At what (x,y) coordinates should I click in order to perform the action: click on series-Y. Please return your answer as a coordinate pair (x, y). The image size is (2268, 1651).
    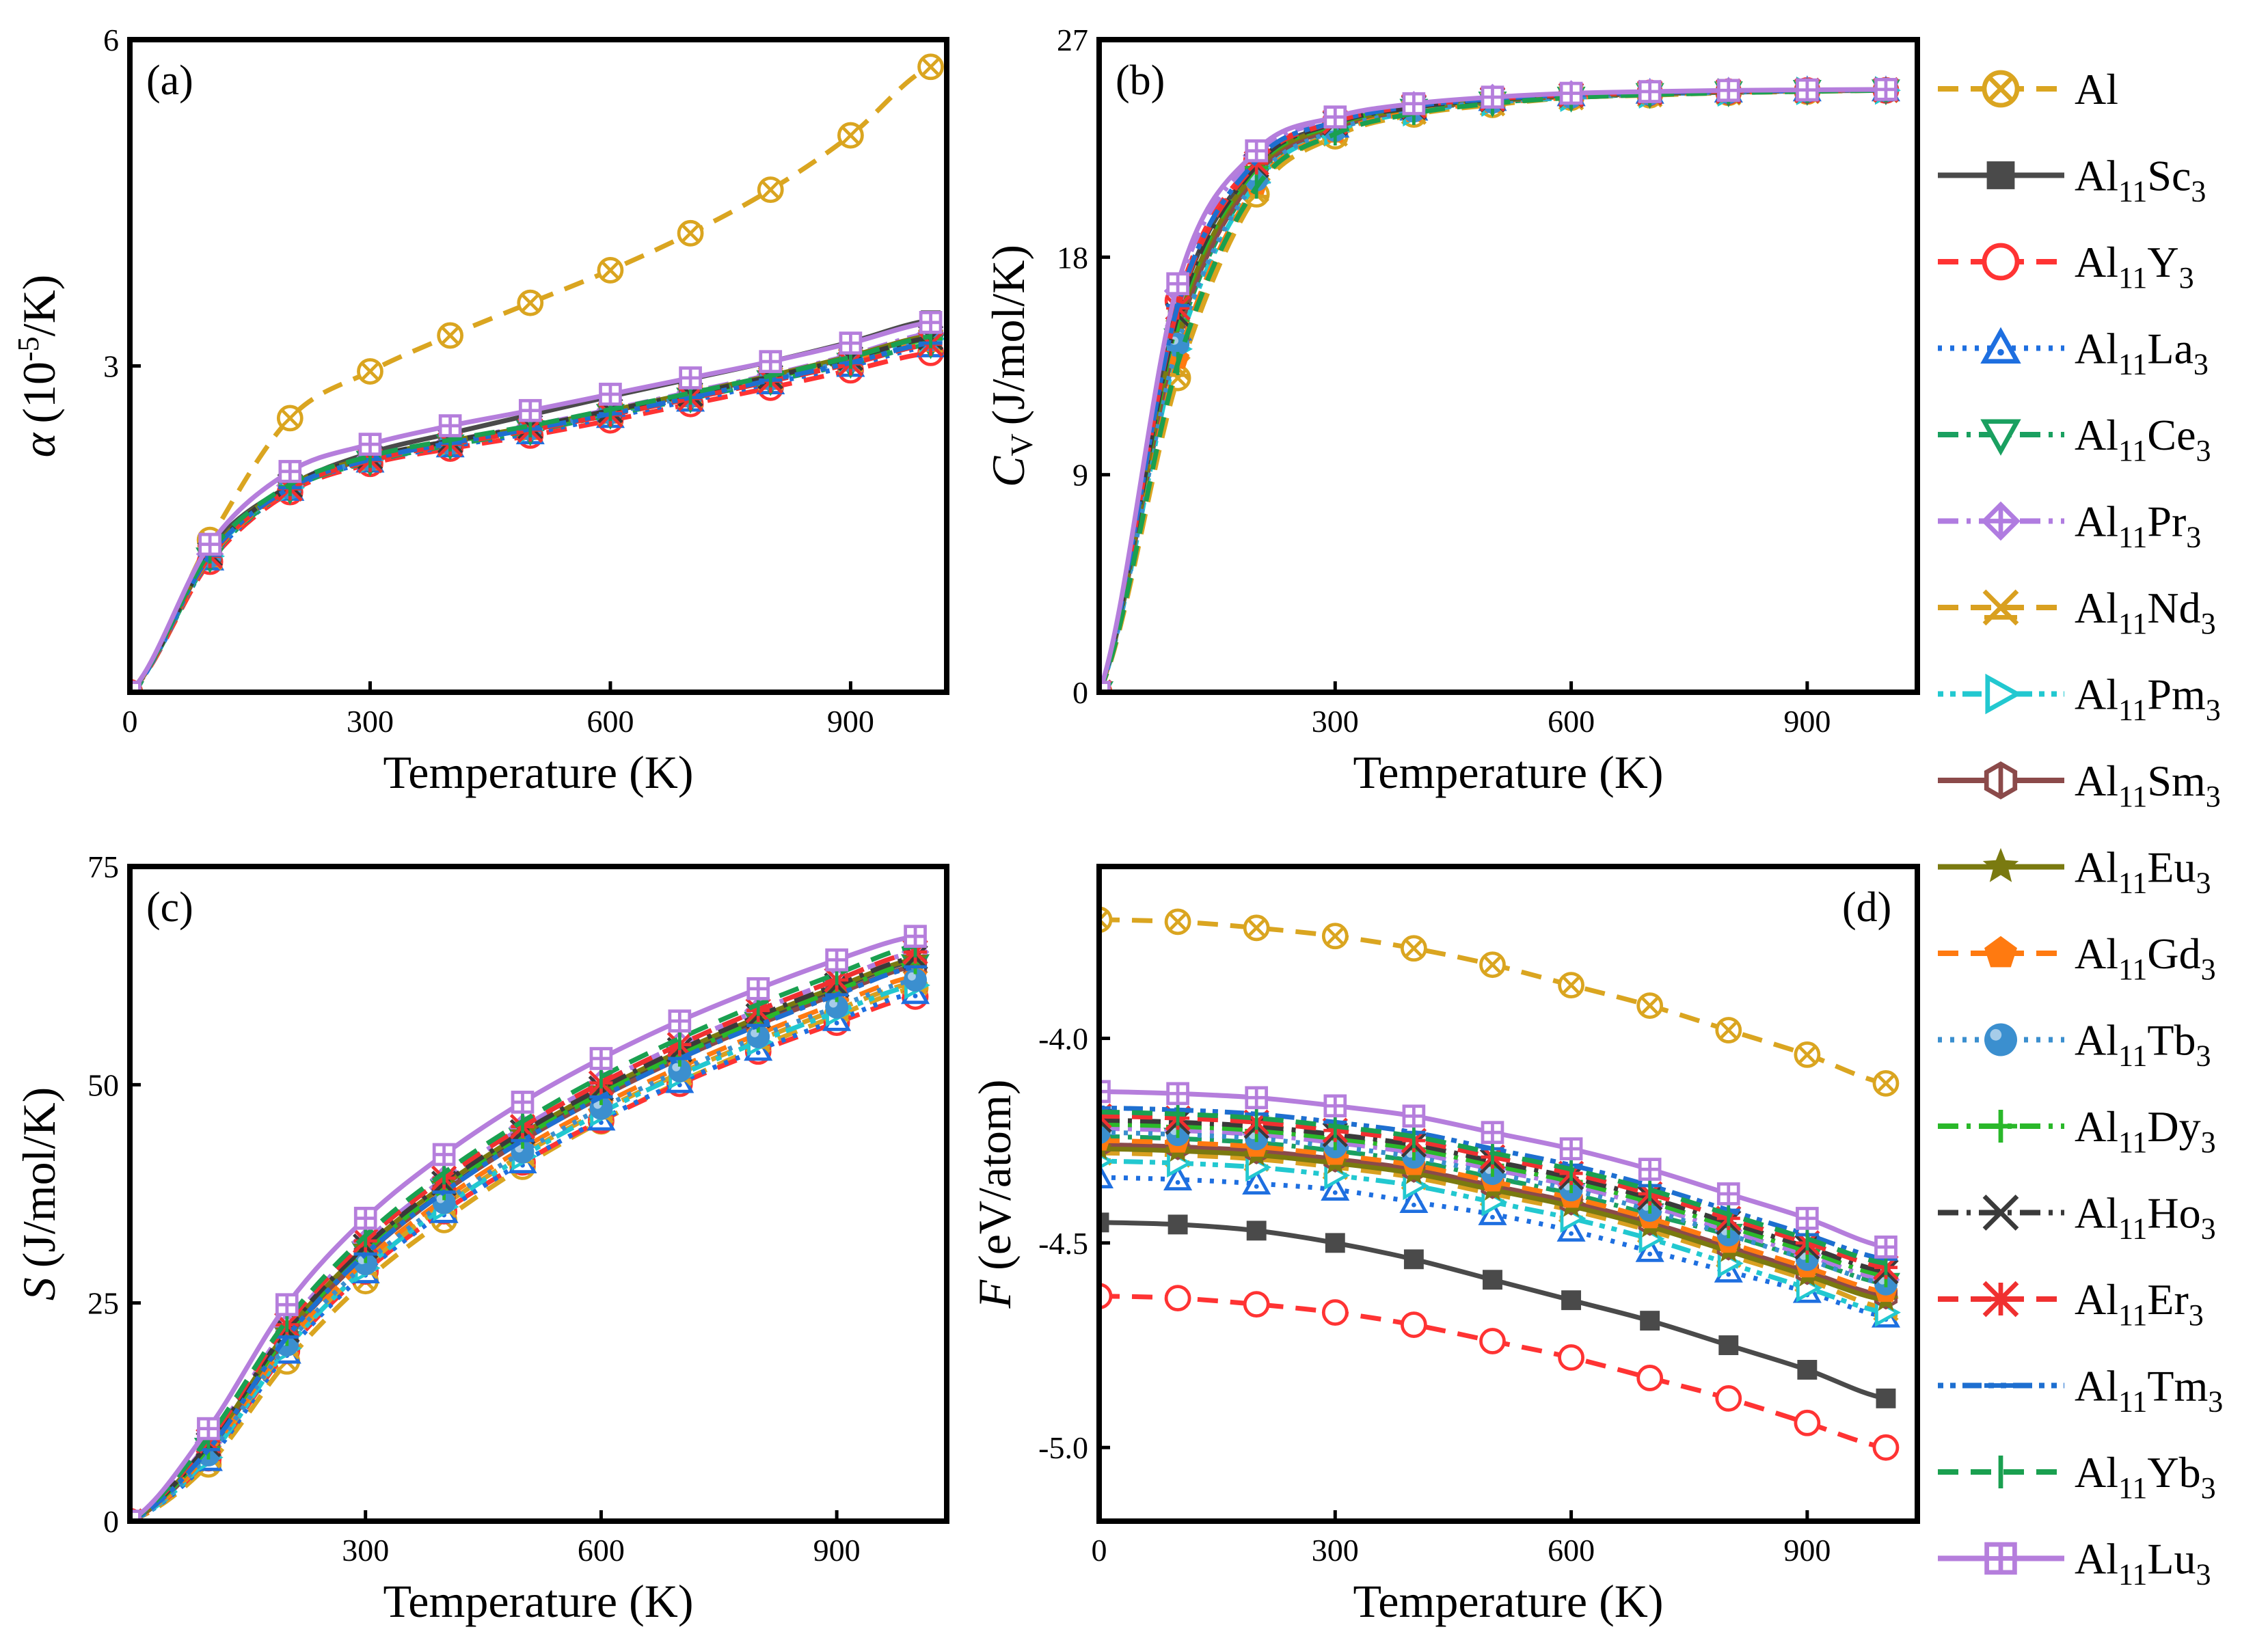
    Looking at the image, I should click on (529, 1252).